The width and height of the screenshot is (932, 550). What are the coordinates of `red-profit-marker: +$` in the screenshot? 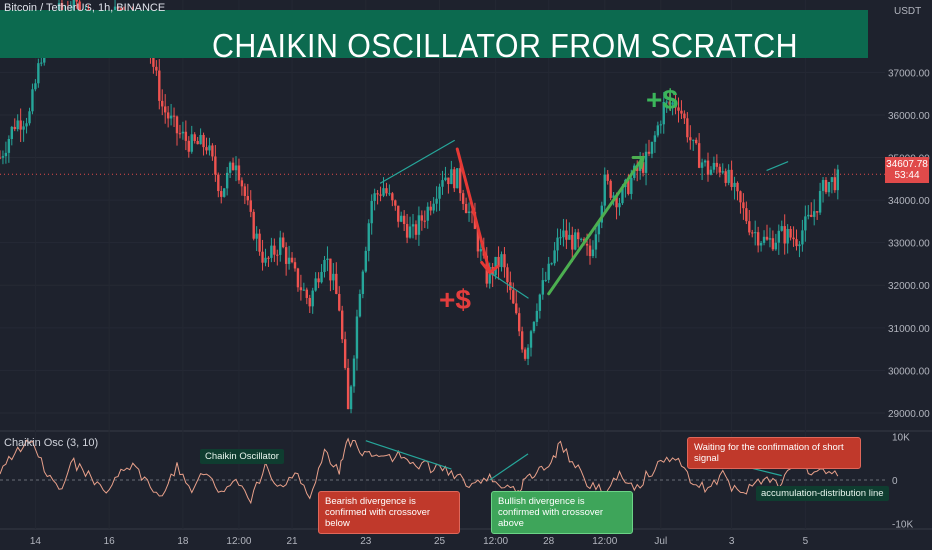 It's located at (455, 299).